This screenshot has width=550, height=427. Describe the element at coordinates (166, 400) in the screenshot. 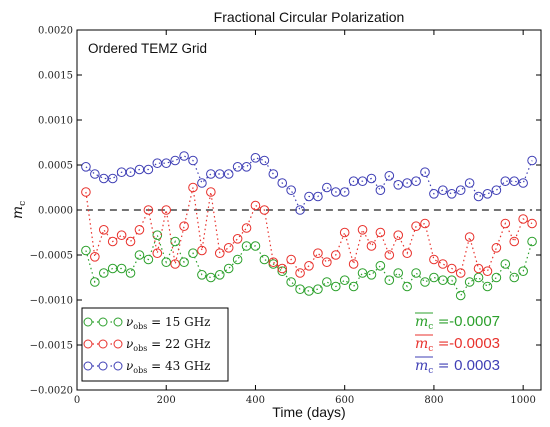

I see `x-tick-label: 200` at that location.